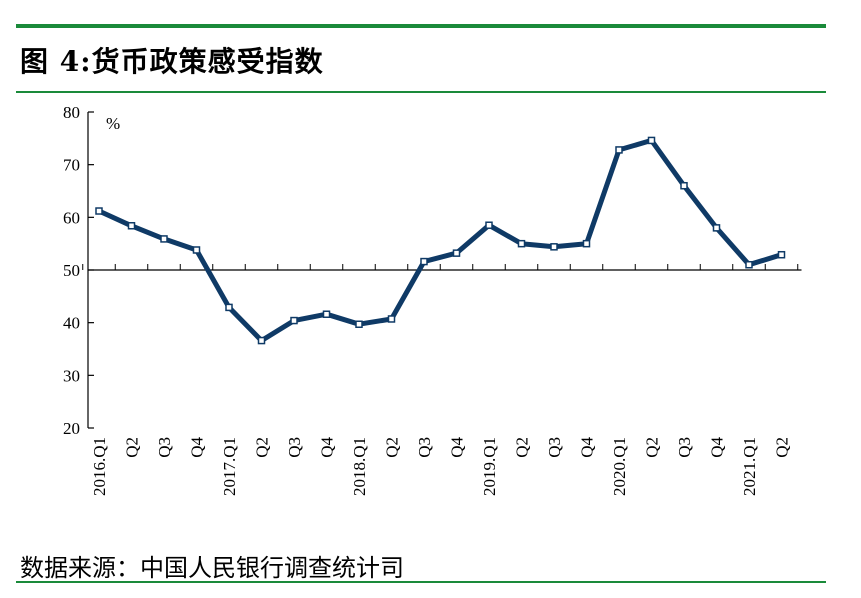  Describe the element at coordinates (71, 323) in the screenshot. I see `y-tick-label: 40` at that location.